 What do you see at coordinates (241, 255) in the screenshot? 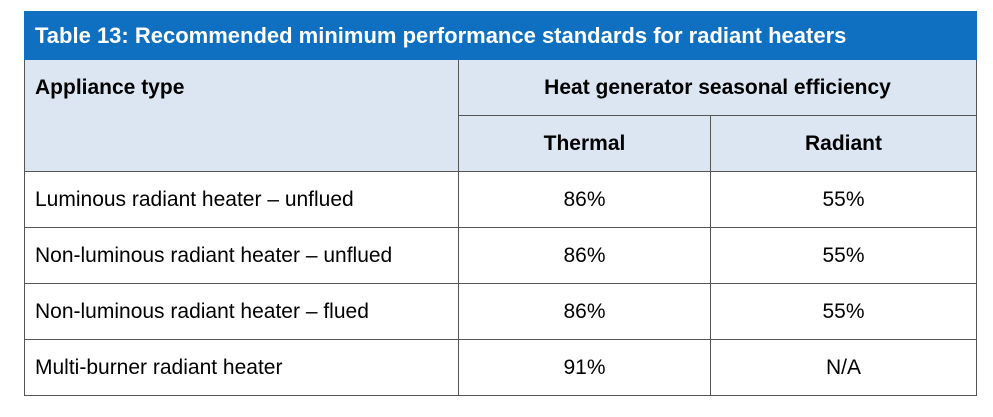
I see `table-cell: Non-luminous radiant heater – unflued` at bounding box center [241, 255].